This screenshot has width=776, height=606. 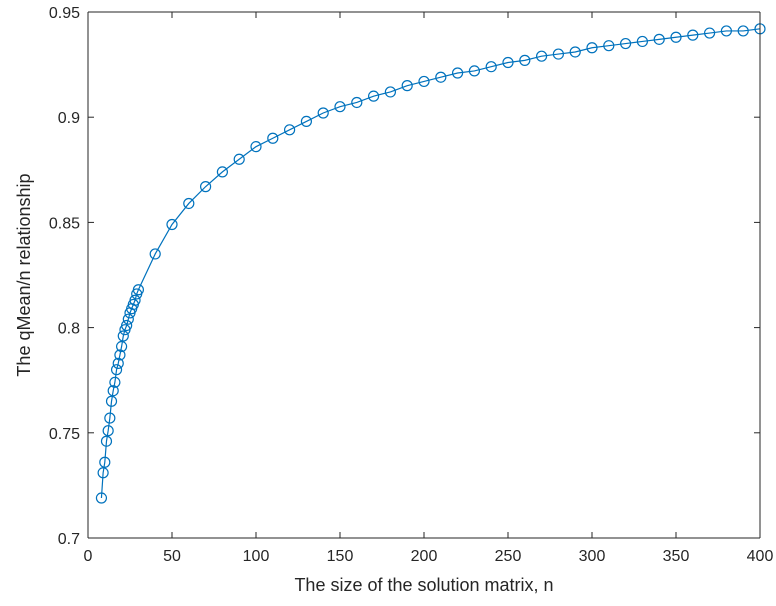 What do you see at coordinates (24, 274) in the screenshot?
I see `y-axis-title: The qMean/n relationship` at bounding box center [24, 274].